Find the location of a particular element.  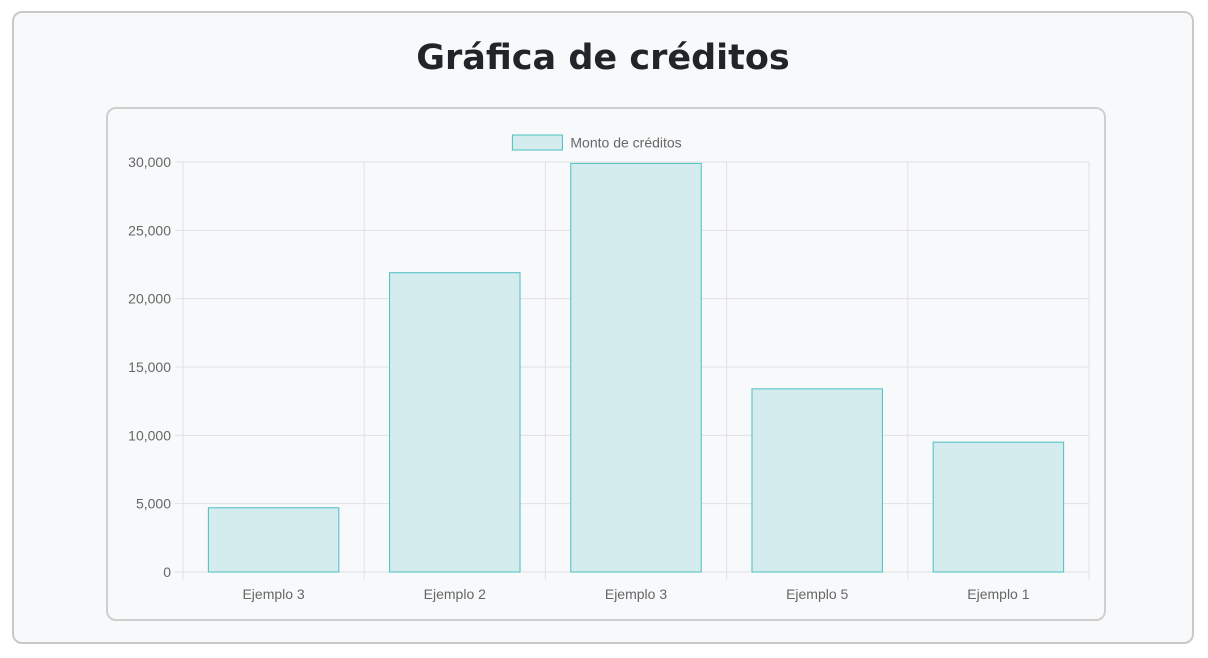

x-tick-label: Ejemplo 5 is located at coordinates (817, 594).